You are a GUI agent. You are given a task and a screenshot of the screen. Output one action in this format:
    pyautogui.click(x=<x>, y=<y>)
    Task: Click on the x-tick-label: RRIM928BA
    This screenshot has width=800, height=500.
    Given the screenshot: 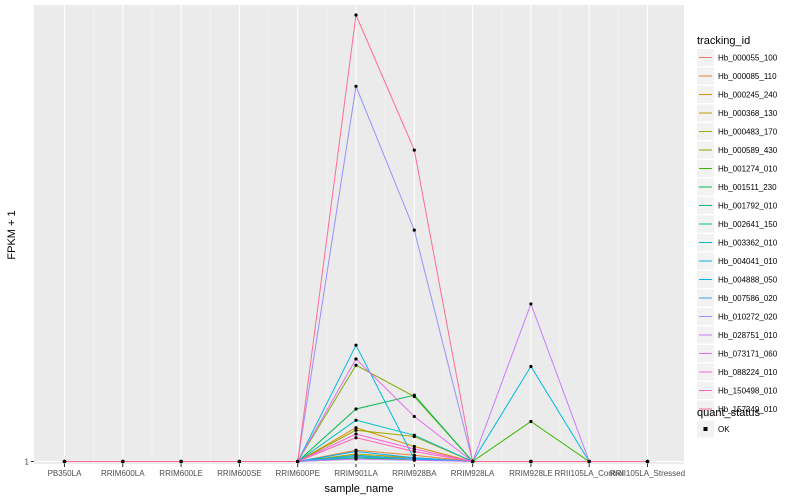 What is the action you would take?
    pyautogui.click(x=414, y=473)
    